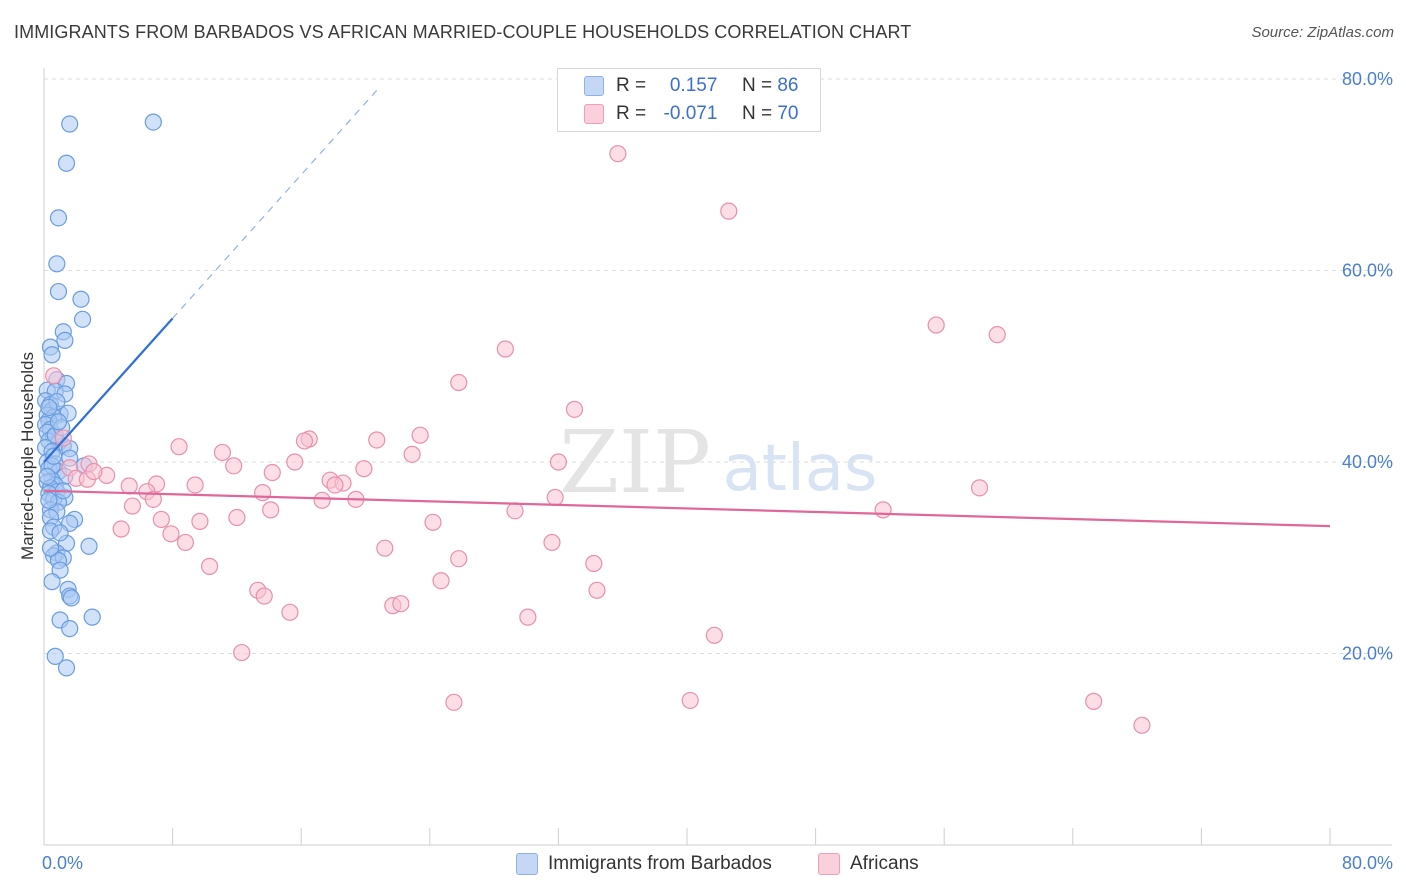 The image size is (1406, 892). I want to click on legend-n-value-1: 86, so click(788, 85).